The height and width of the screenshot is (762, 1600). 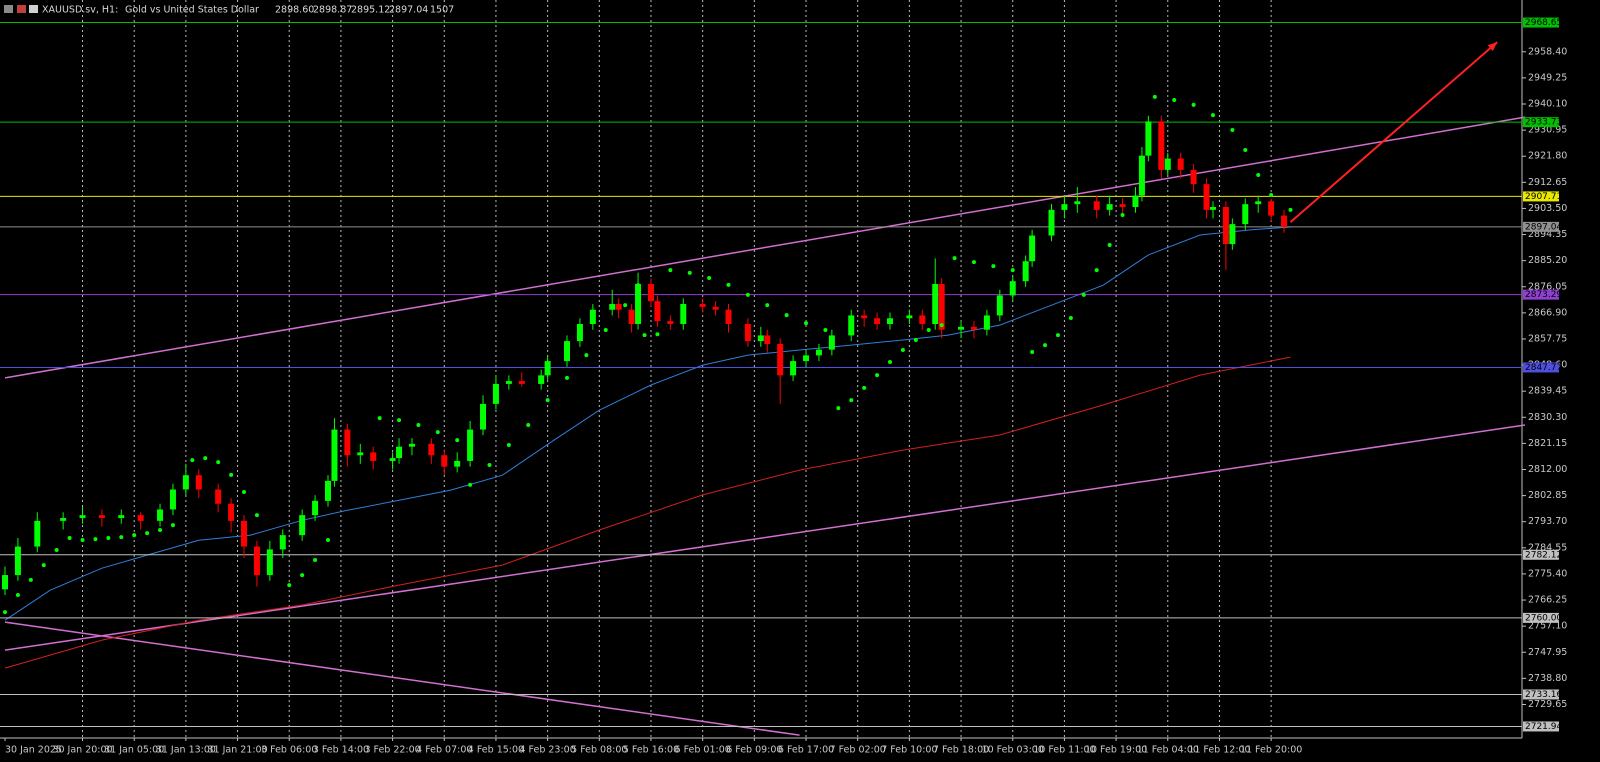 I want to click on y-tick-label: 2821.15, so click(x=1547, y=443).